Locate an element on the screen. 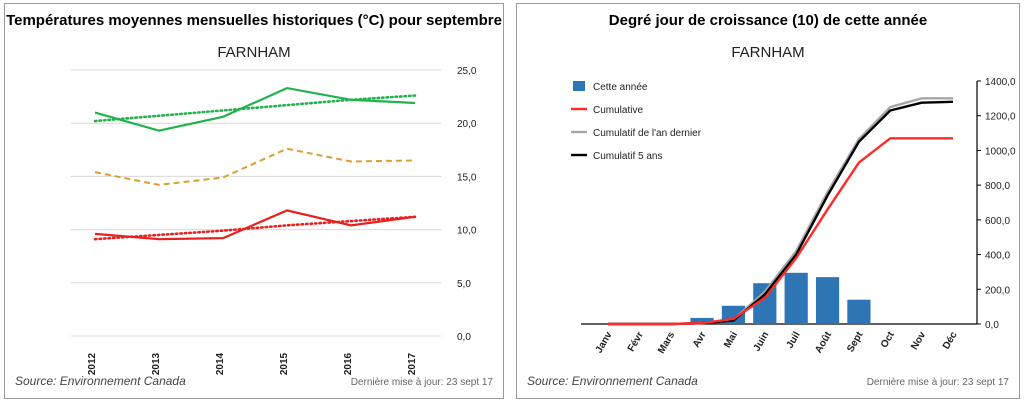 Image resolution: width=1024 pixels, height=407 pixels. x-tick-label: 2013 is located at coordinates (156, 363).